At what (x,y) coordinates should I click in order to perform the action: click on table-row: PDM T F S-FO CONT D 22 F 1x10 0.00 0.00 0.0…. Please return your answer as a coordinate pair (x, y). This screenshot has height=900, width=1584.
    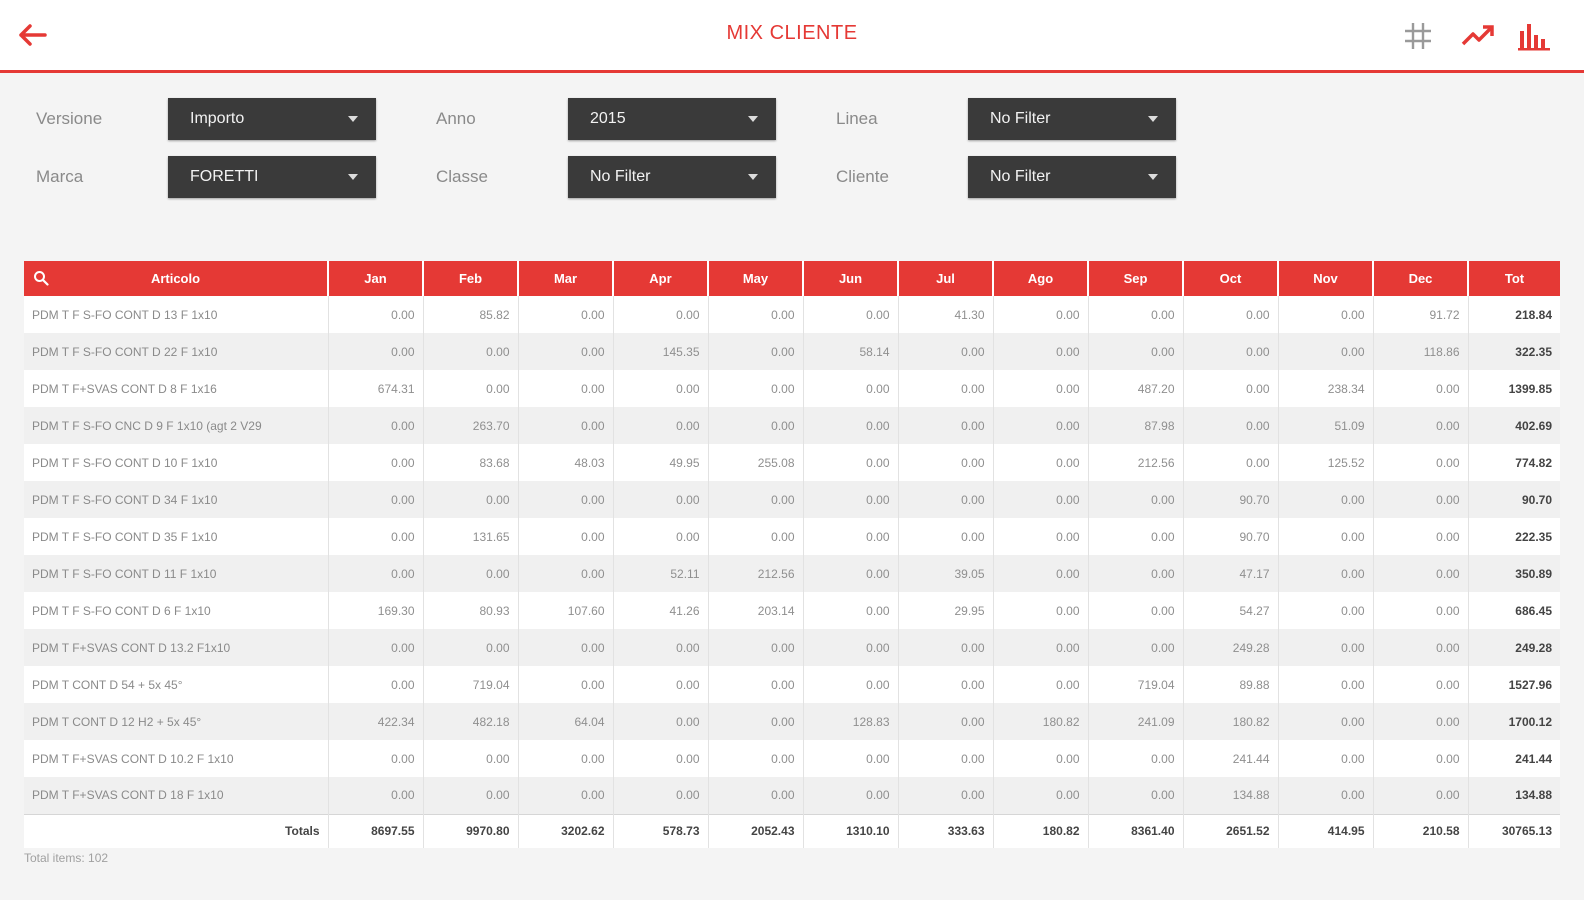
    Looking at the image, I should click on (792, 351).